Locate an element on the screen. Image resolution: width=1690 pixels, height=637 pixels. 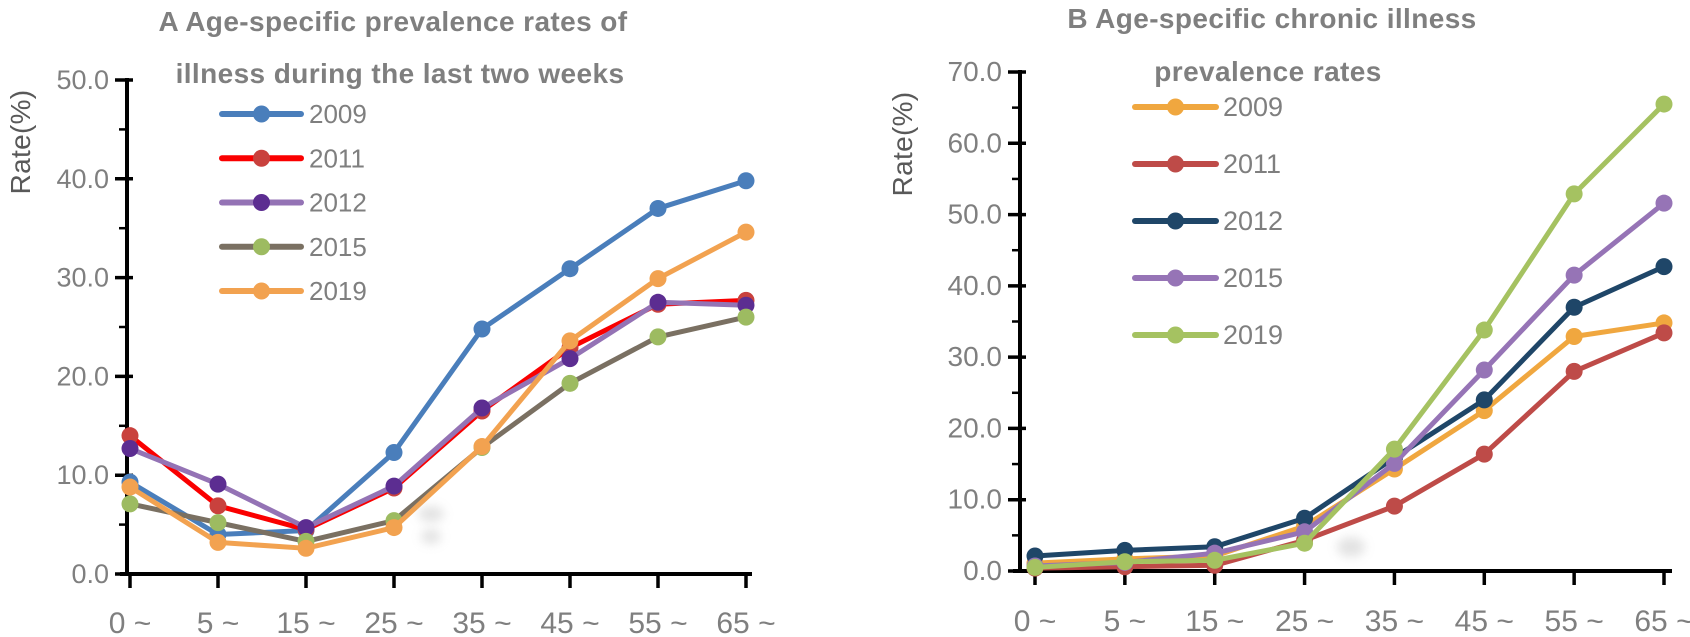
panel-a-y-axis-label: Rate(%) is located at coordinates (20, 142).